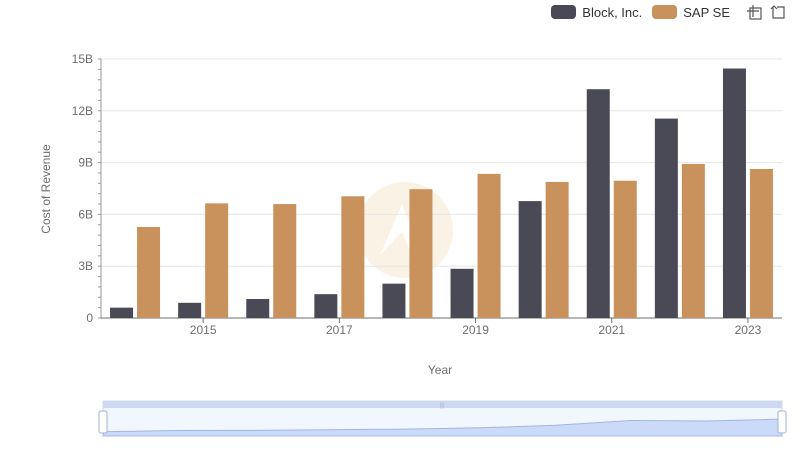 The image size is (800, 461). What do you see at coordinates (665, 12) in the screenshot?
I see `legend-swatch-sap` at bounding box center [665, 12].